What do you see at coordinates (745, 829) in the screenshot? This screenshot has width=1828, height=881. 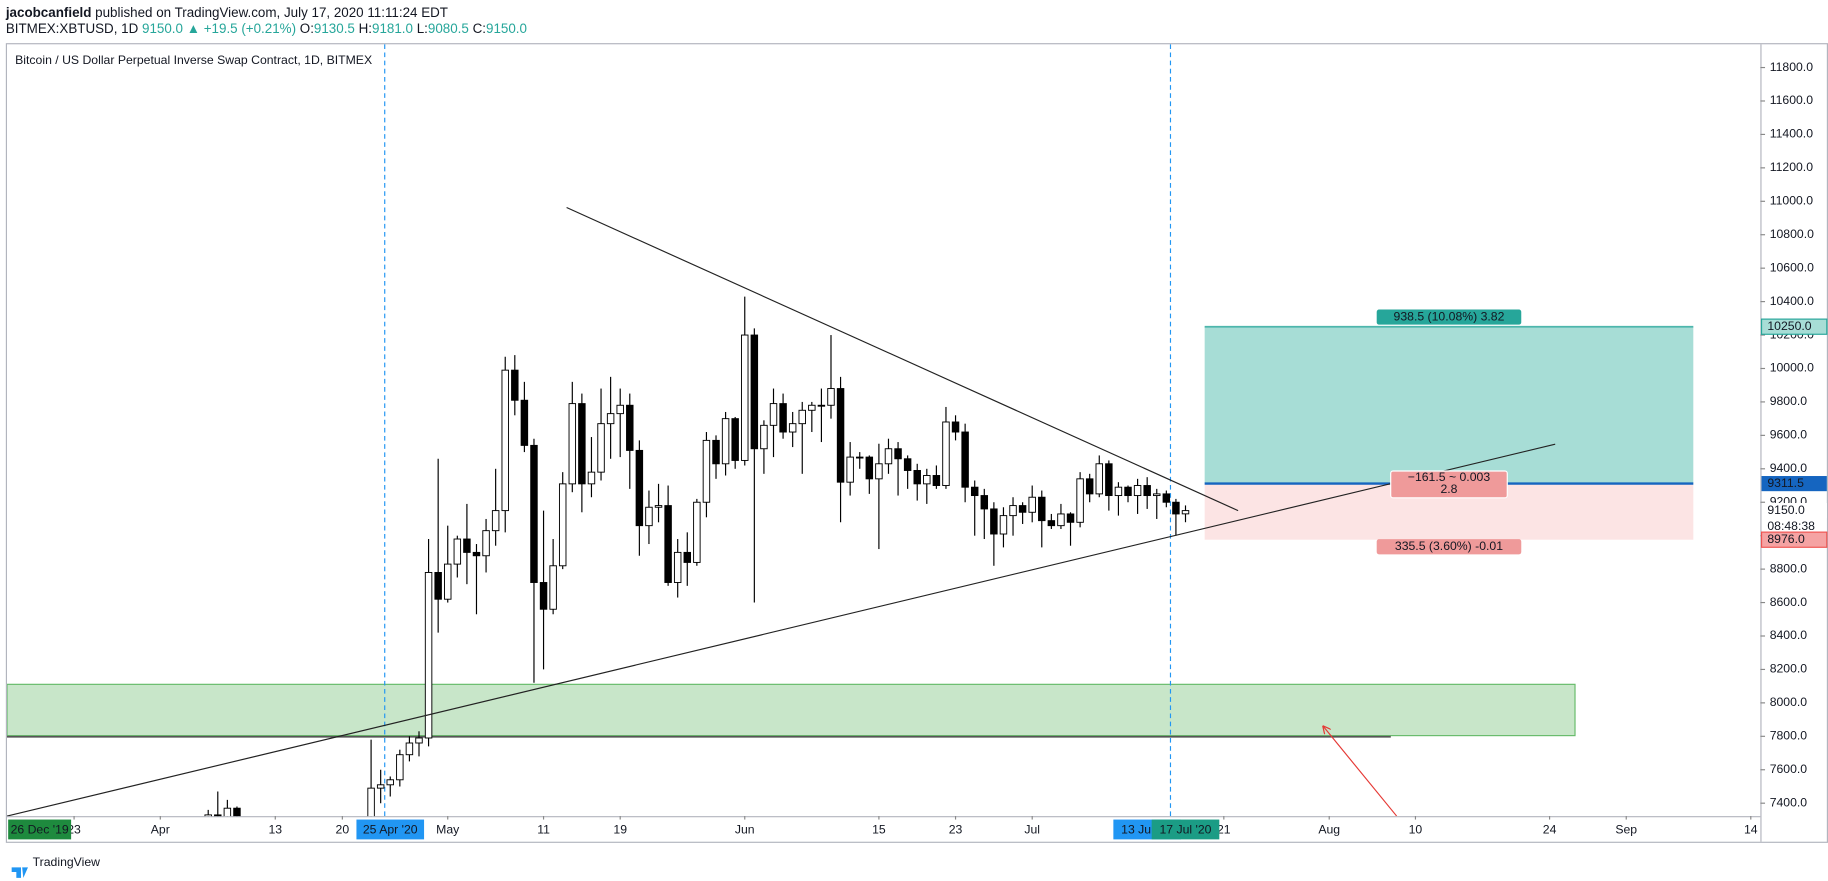 I see `x-tick-label: Jun` at bounding box center [745, 829].